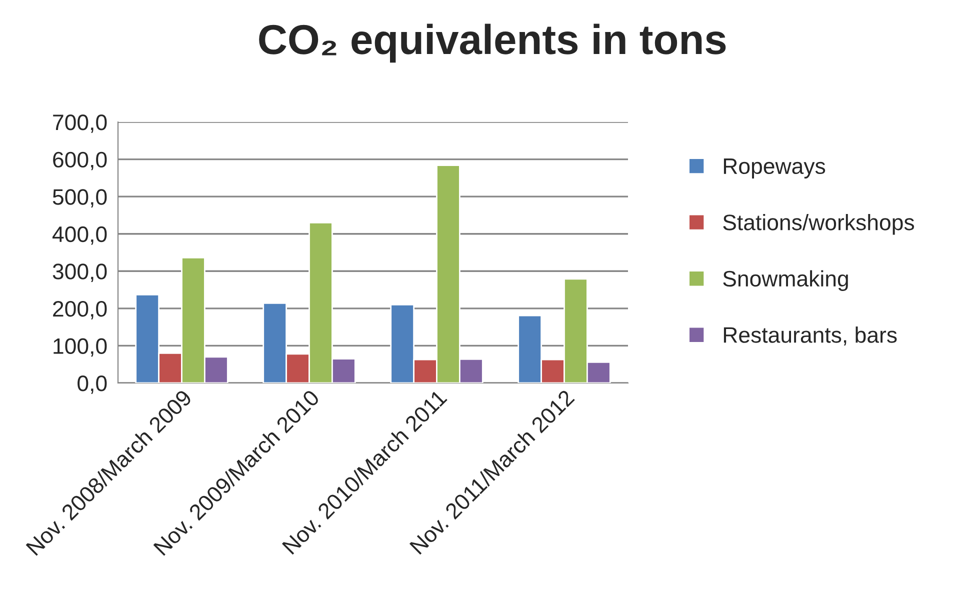  Describe the element at coordinates (80, 123) in the screenshot. I see `y-tick-label: 700,0` at that location.